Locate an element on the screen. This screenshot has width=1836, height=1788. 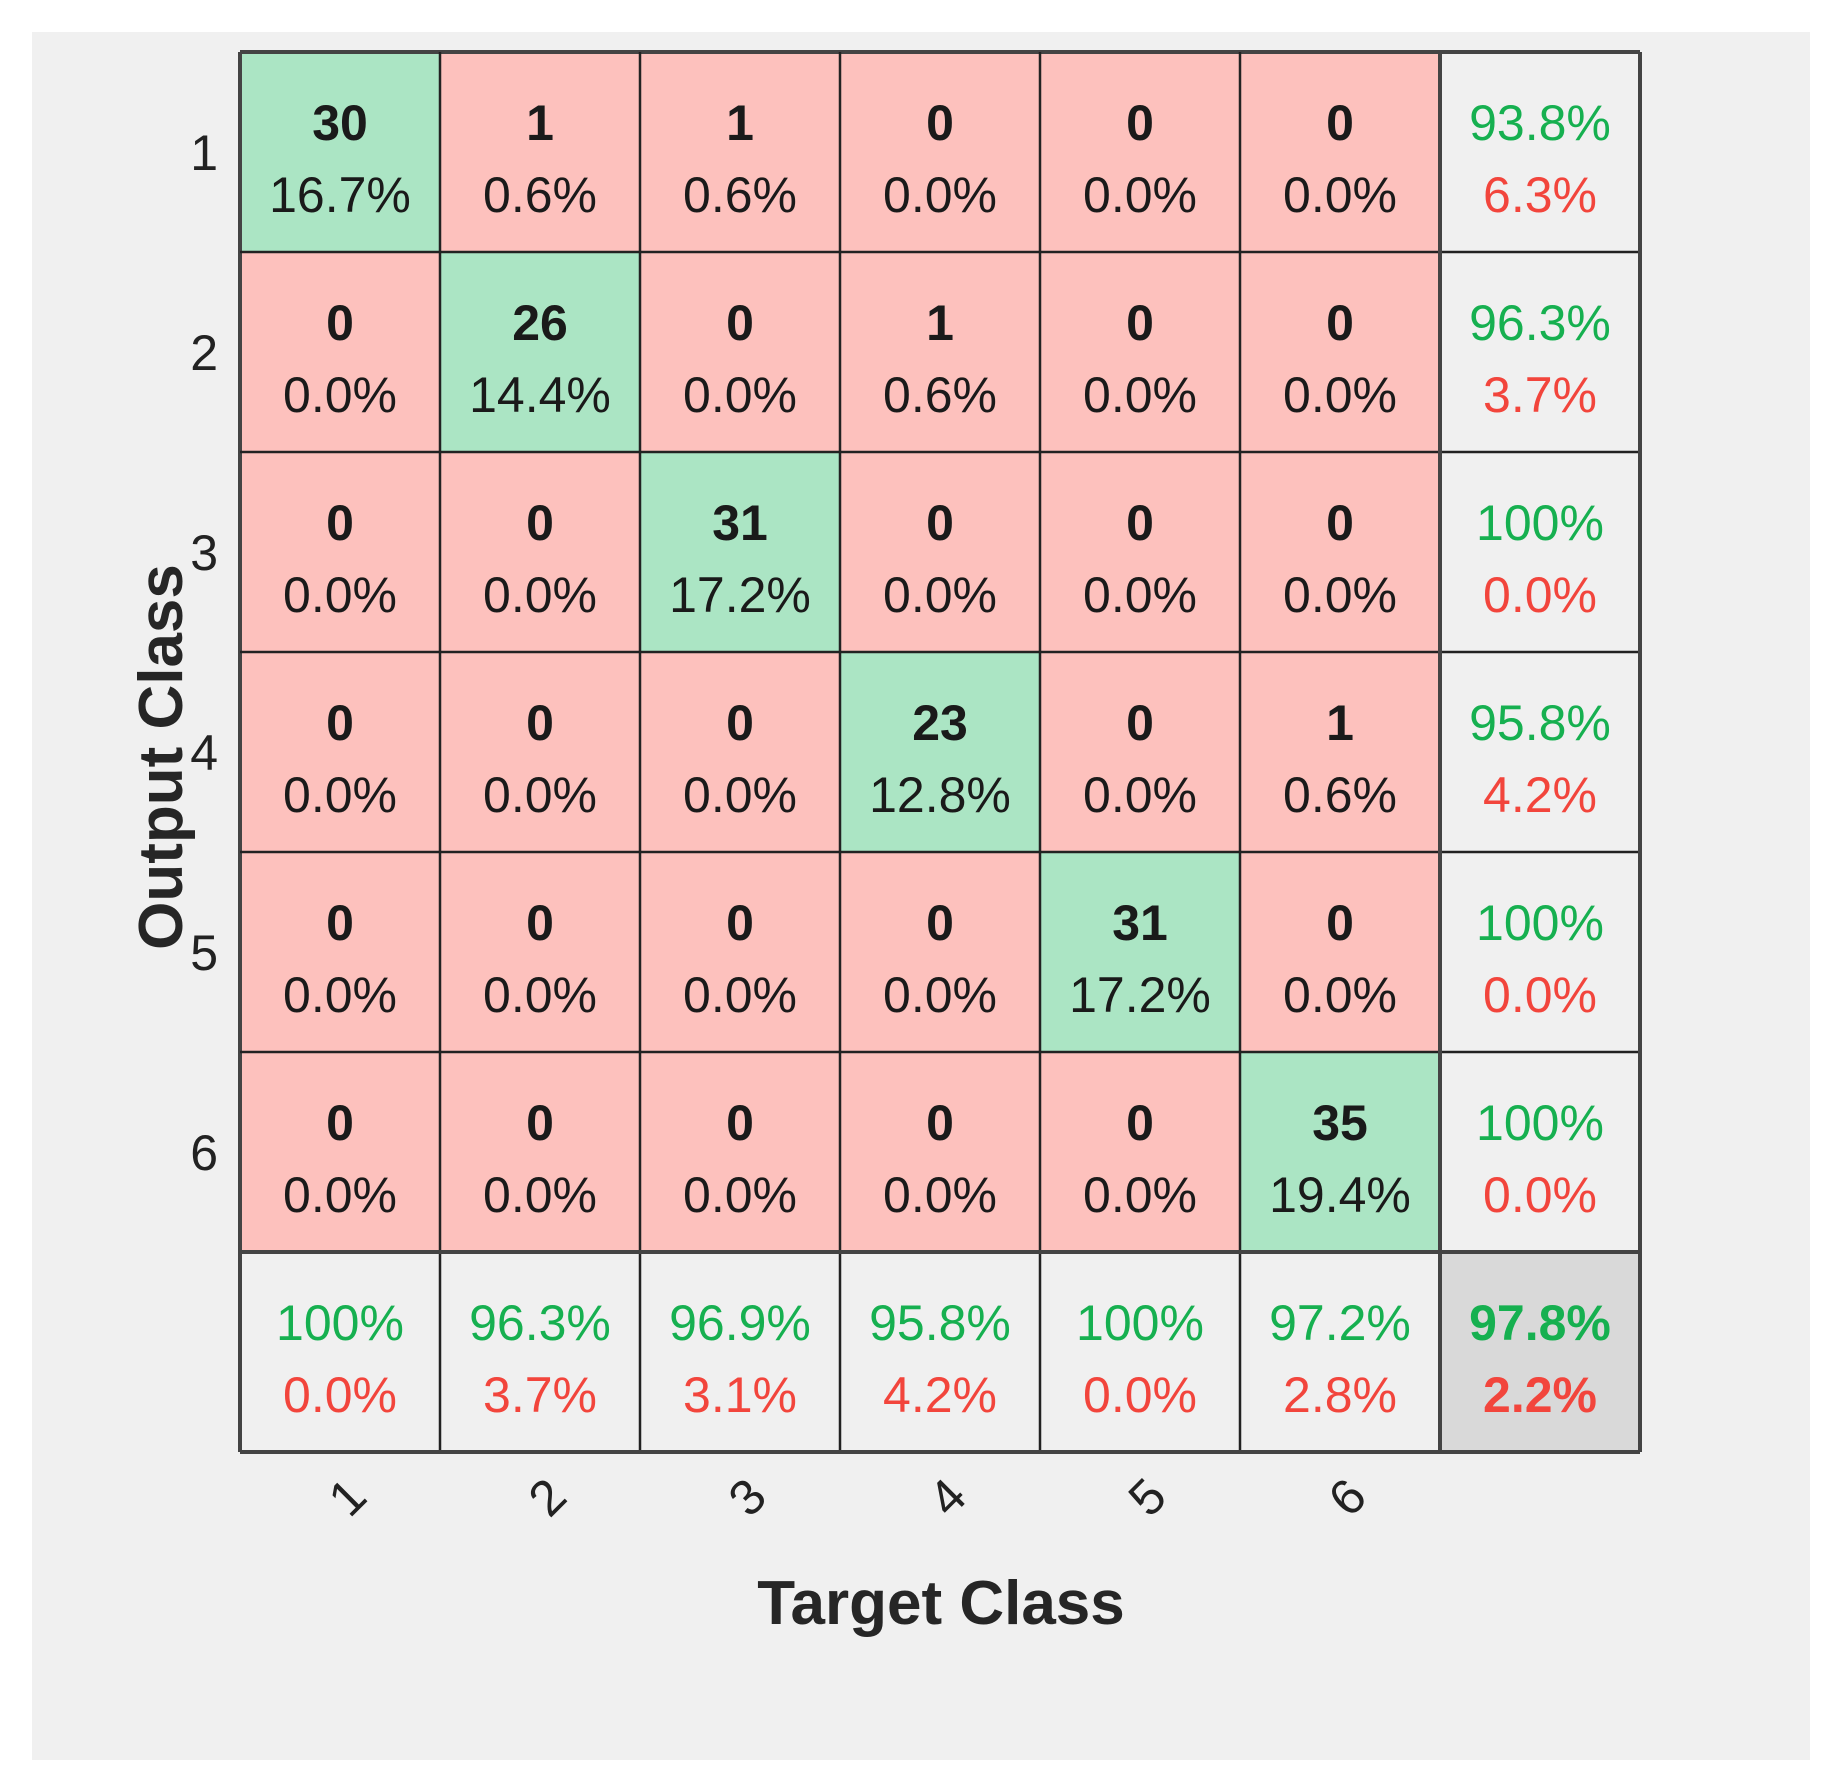
summary-correct: 97.2% is located at coordinates (1340, 1323).